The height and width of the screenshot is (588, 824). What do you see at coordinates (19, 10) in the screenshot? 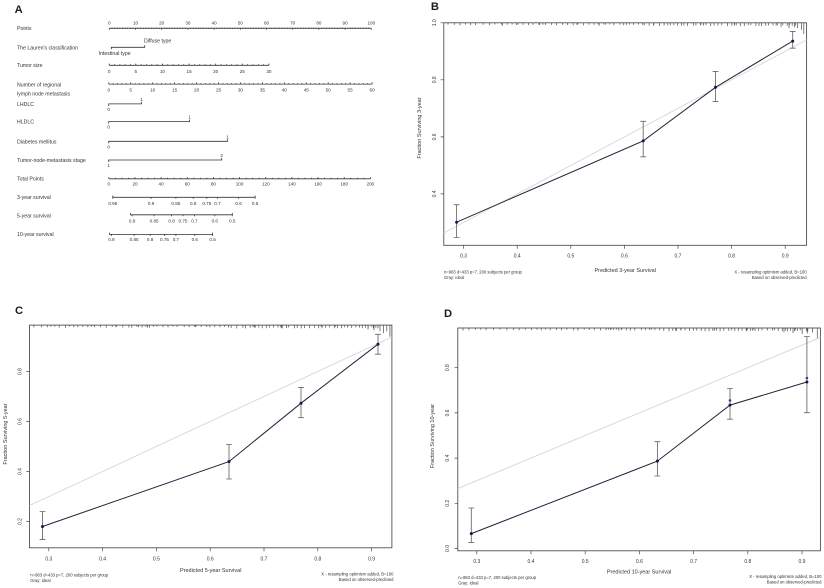
I see `svg-text: A` at bounding box center [19, 10].